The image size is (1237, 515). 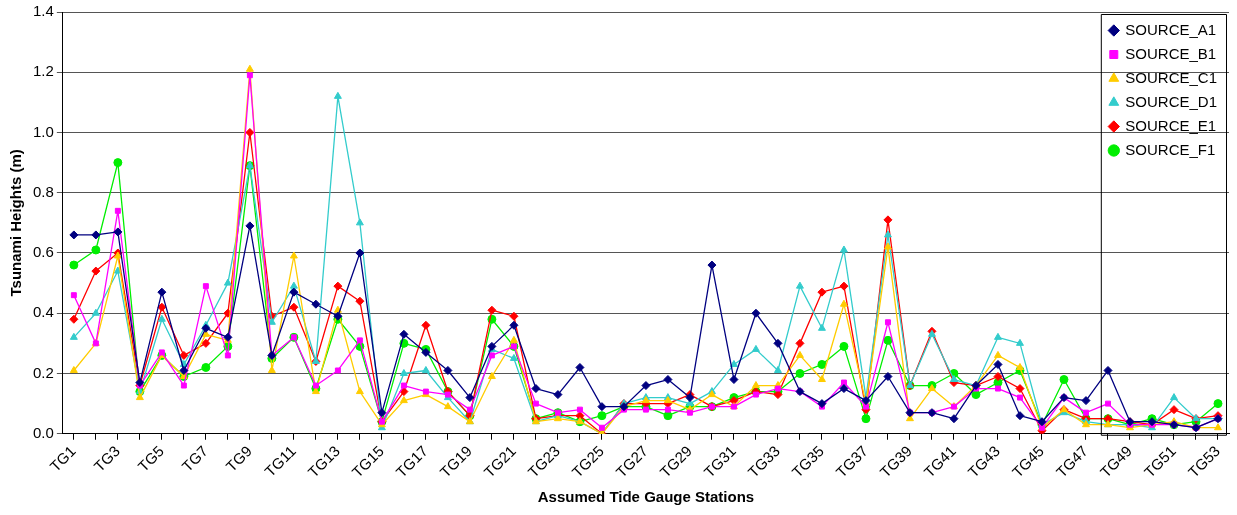 I want to click on y-axis-title: Tsunami Heights (m), so click(x=16, y=223).